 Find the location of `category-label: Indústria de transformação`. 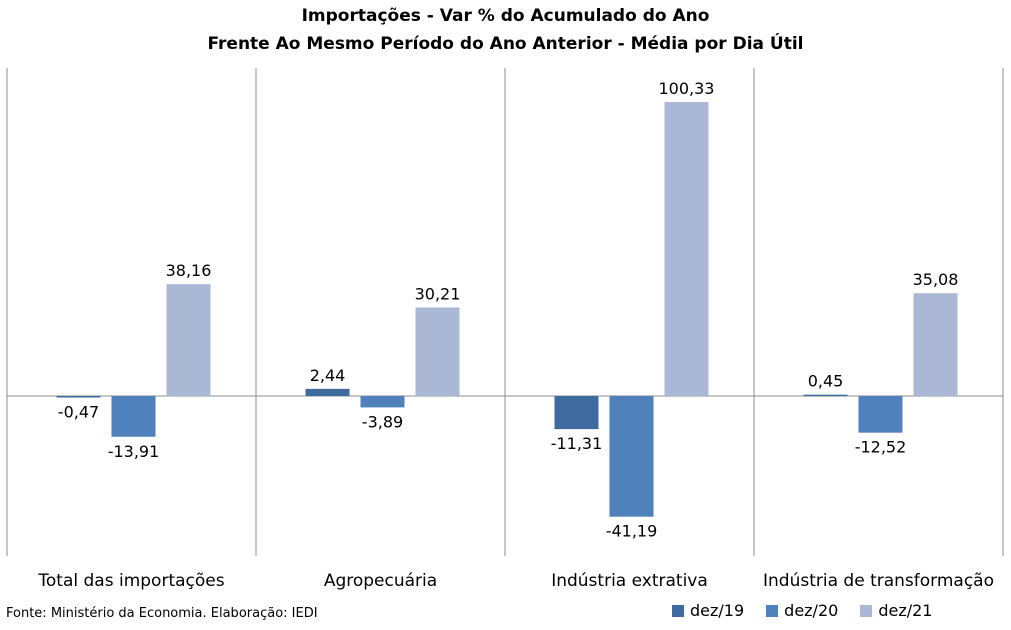

category-label: Indústria de transformação is located at coordinates (878, 581).